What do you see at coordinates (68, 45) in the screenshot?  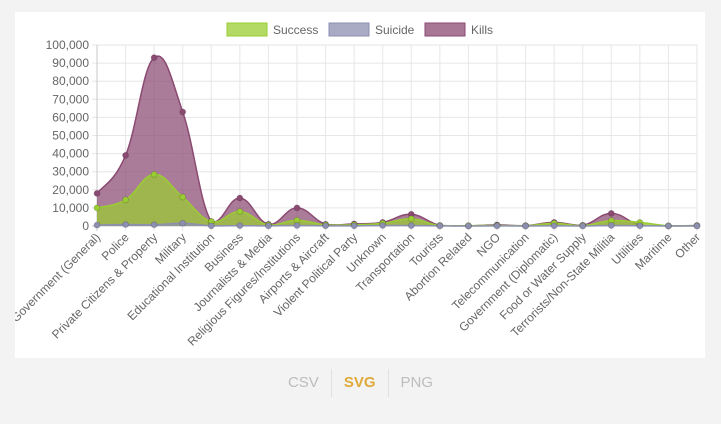 I see `y-tick-label: 100,000` at bounding box center [68, 45].